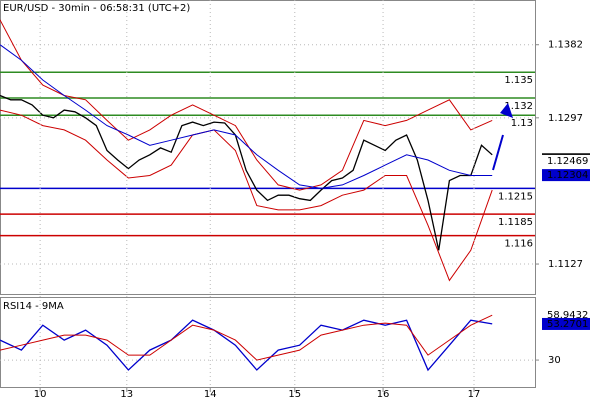 The height and width of the screenshot is (400, 590). I want to click on x-tick-label: 15, so click(294, 394).